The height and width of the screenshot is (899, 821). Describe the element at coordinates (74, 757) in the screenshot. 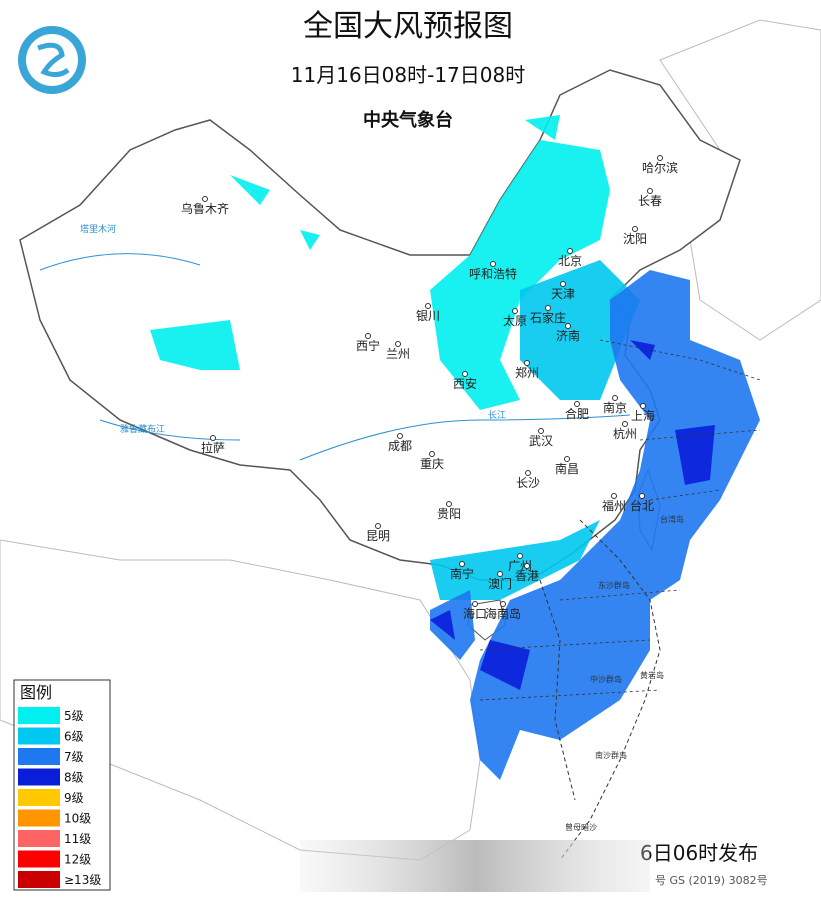

I see `legend-label: 7级` at that location.